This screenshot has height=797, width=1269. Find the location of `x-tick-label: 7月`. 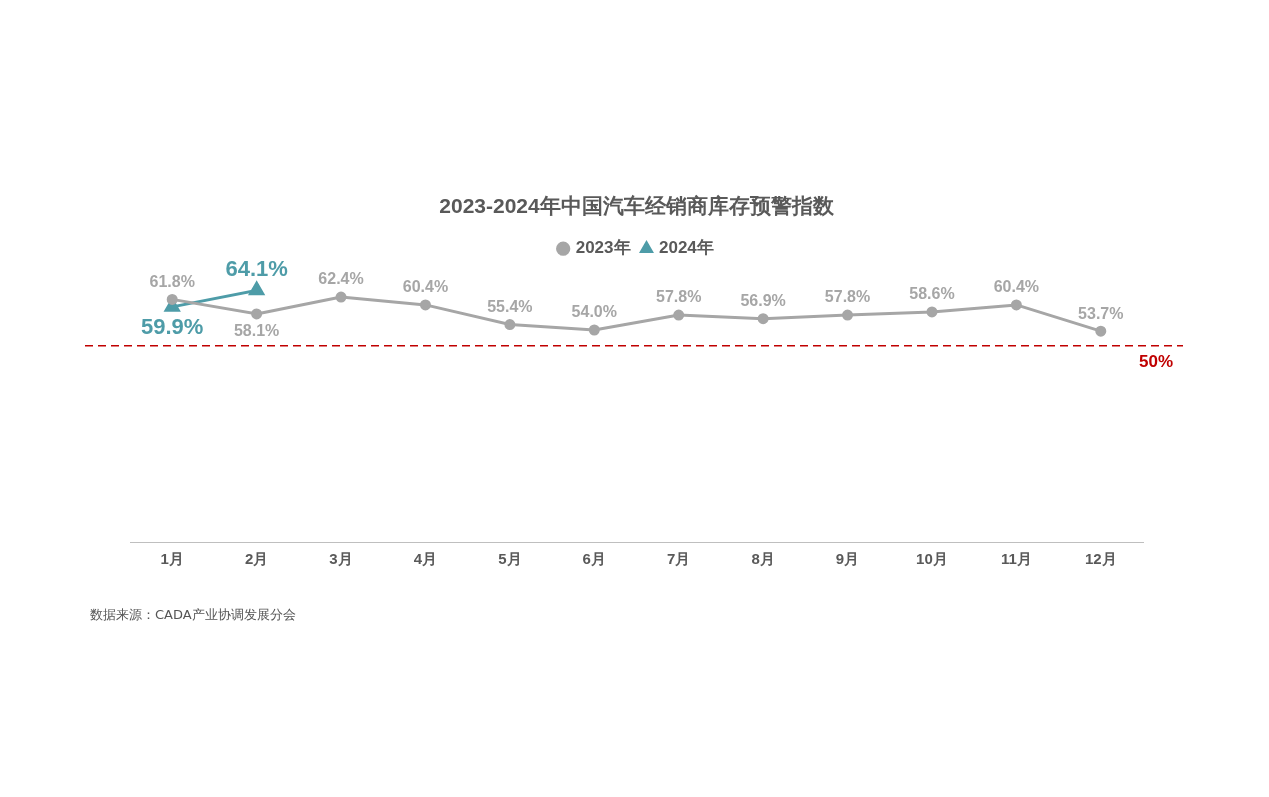

x-tick-label: 7月 is located at coordinates (679, 559).